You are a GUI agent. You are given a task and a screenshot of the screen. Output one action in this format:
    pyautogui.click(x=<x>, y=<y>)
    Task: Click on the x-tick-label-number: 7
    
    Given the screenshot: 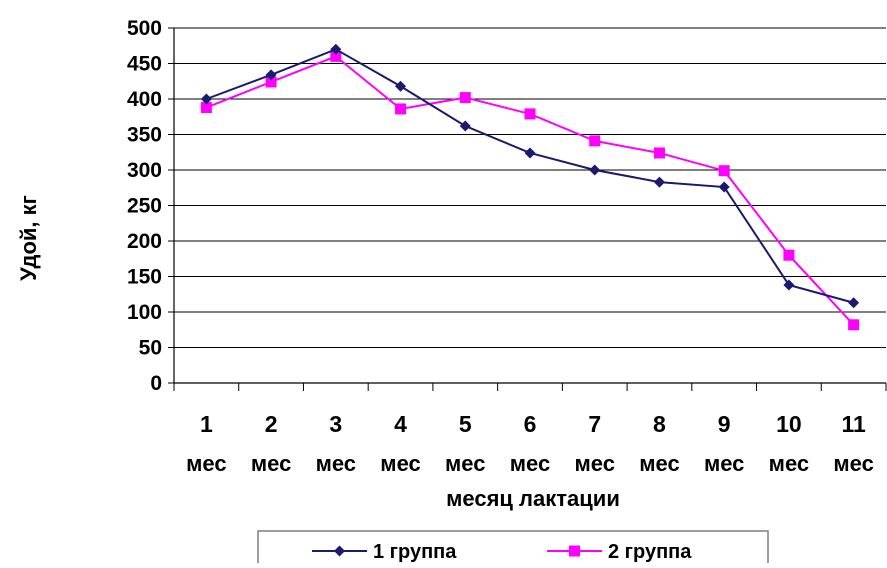 What is the action you would take?
    pyautogui.click(x=594, y=424)
    